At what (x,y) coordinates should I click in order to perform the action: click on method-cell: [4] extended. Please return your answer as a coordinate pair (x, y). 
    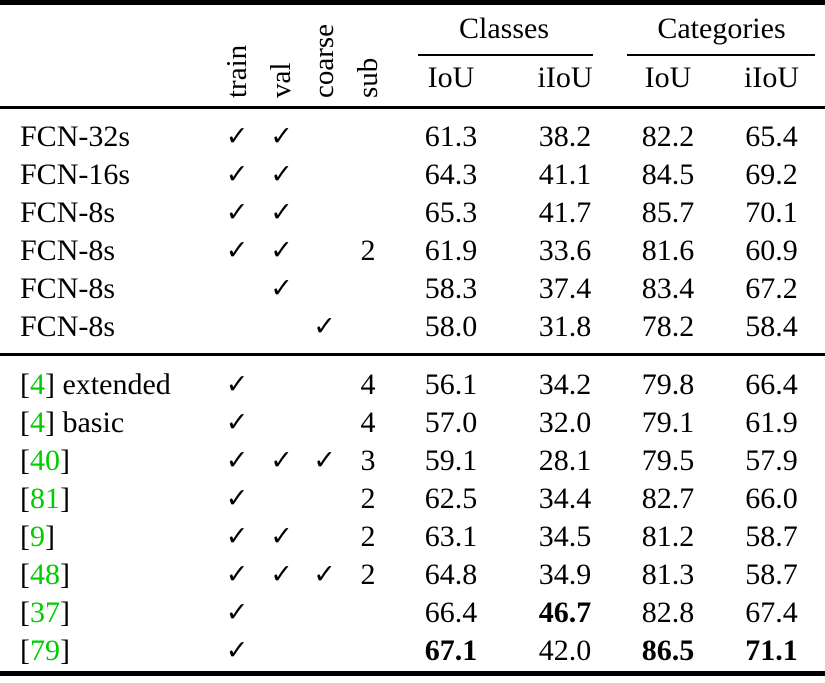
    Looking at the image, I should click on (95, 384).